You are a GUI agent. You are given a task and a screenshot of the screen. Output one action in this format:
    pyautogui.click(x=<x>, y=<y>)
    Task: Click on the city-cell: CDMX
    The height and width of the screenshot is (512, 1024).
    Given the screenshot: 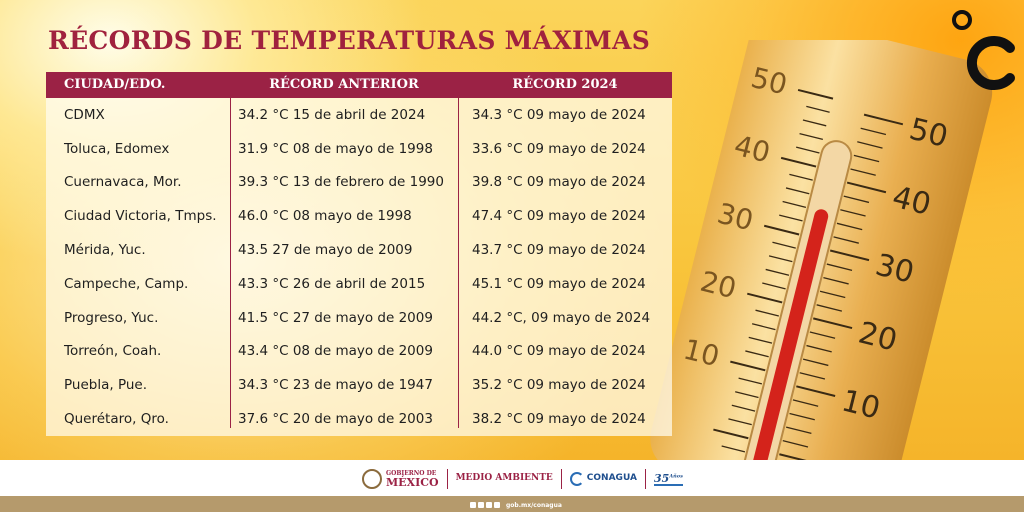 What is the action you would take?
    pyautogui.click(x=84, y=114)
    